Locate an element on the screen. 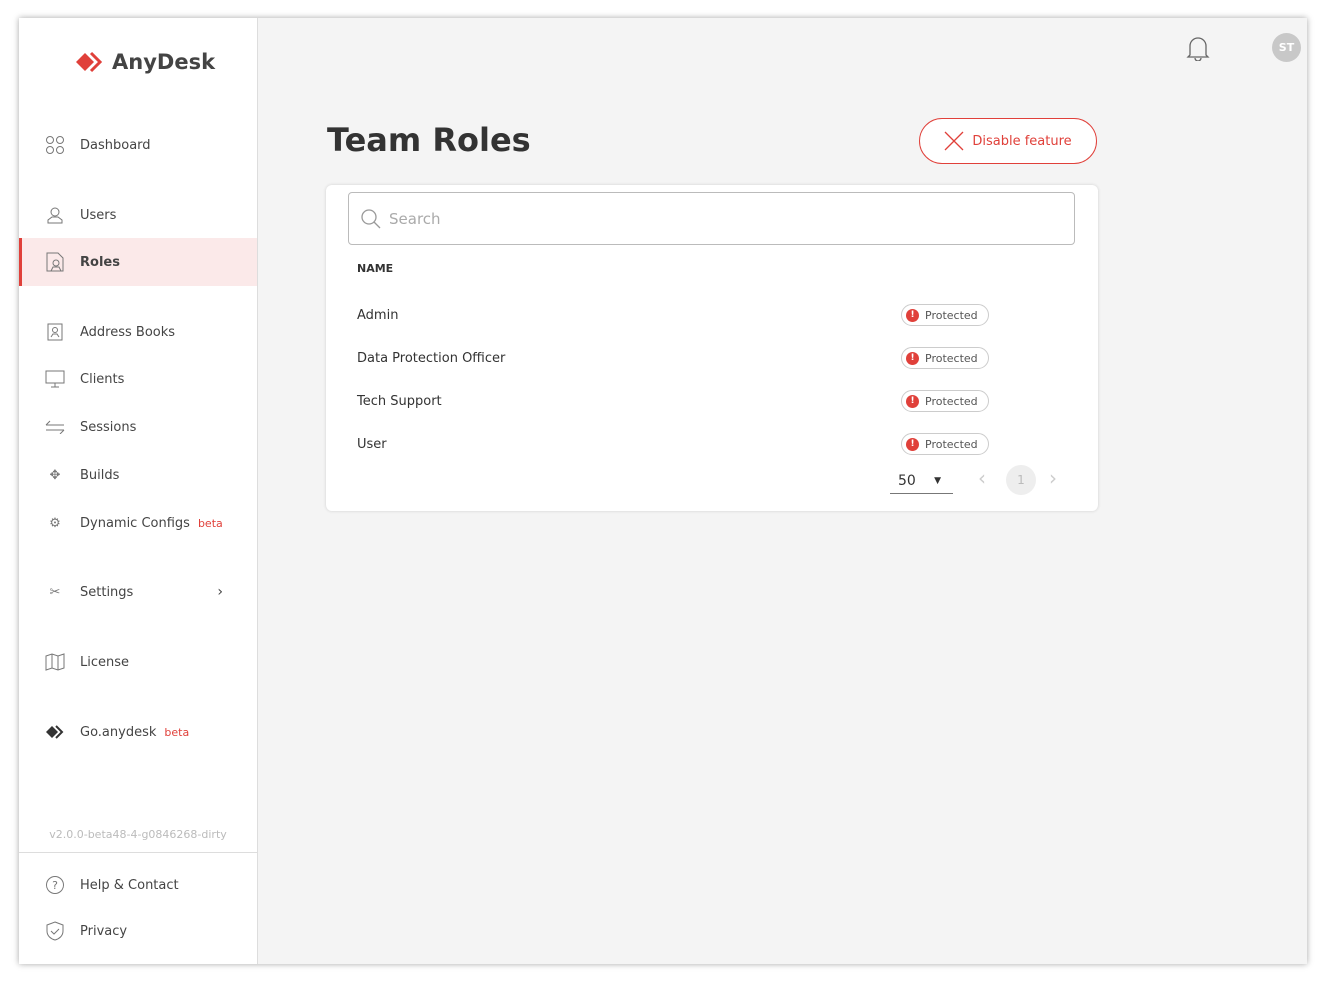  column-header-name: NAME is located at coordinates (375, 268).